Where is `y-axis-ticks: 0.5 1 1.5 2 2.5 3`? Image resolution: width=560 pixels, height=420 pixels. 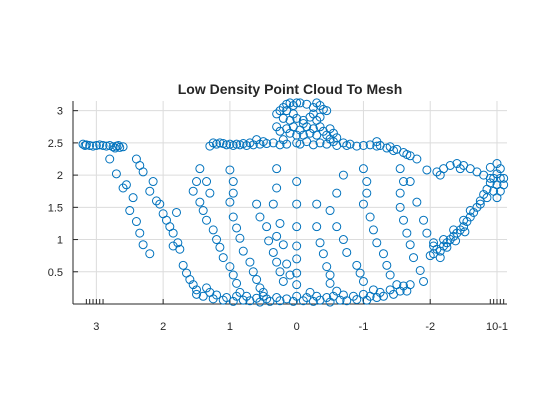 y-axis-ticks: 0.5 1 1.5 2 2.5 3 is located at coordinates (63, 192).